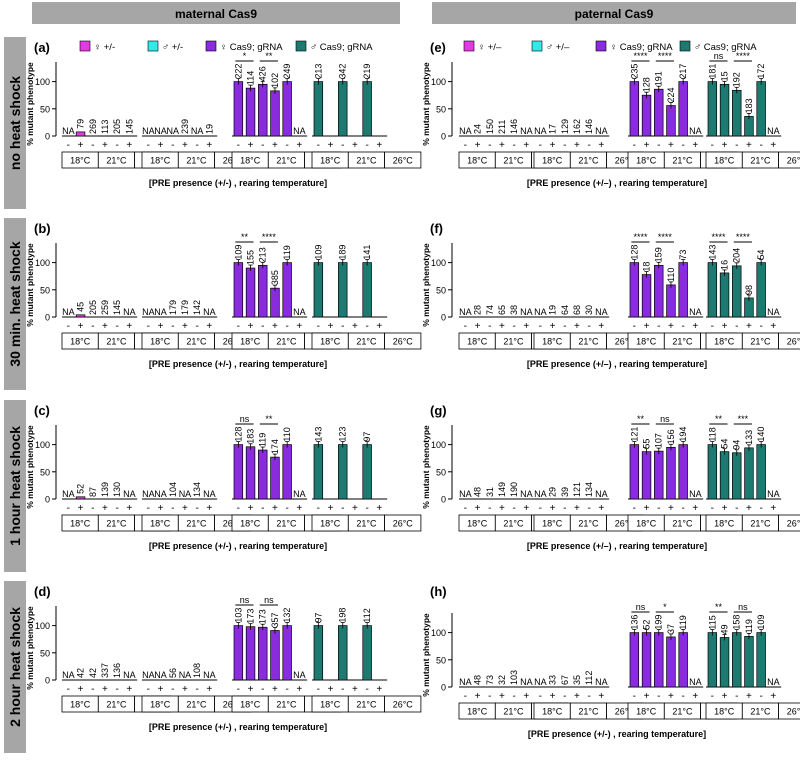 This screenshot has width=800, height=772. Describe the element at coordinates (671, 629) in the screenshot. I see `bar-count-label: 37` at that location.